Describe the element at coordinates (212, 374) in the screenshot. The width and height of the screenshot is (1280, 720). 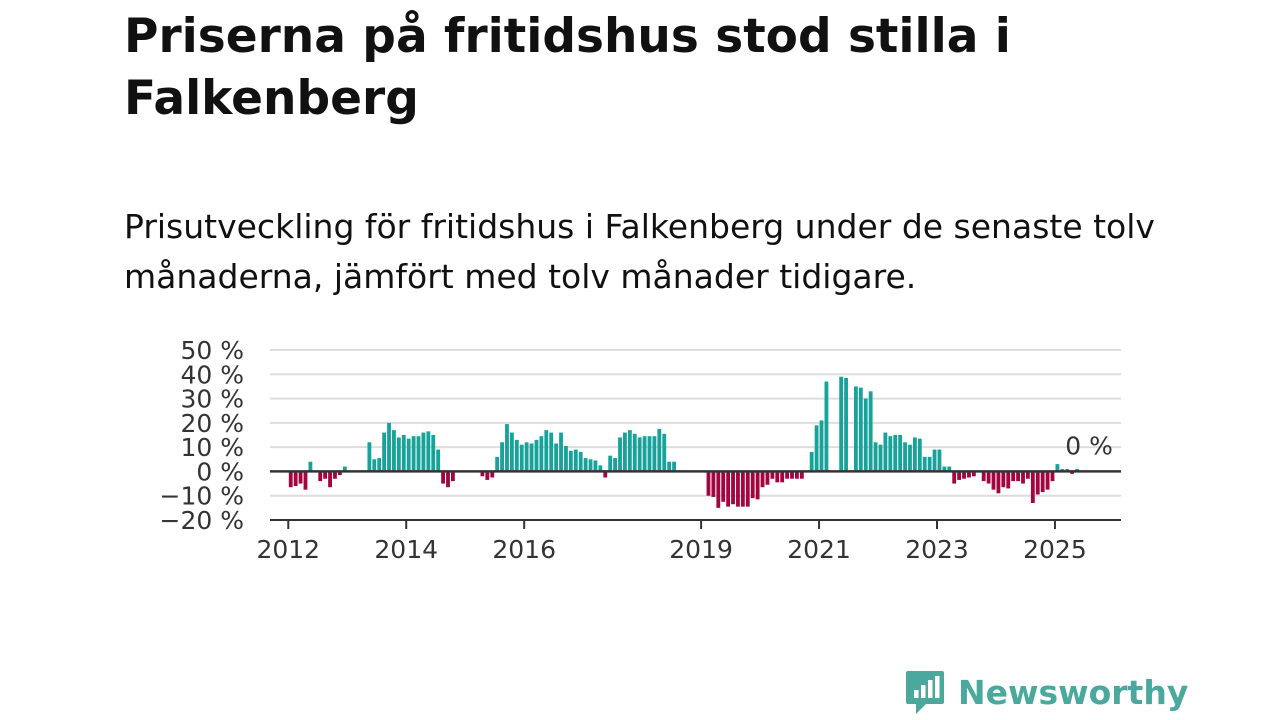
I see `y-tick-label: 40 %` at that location.